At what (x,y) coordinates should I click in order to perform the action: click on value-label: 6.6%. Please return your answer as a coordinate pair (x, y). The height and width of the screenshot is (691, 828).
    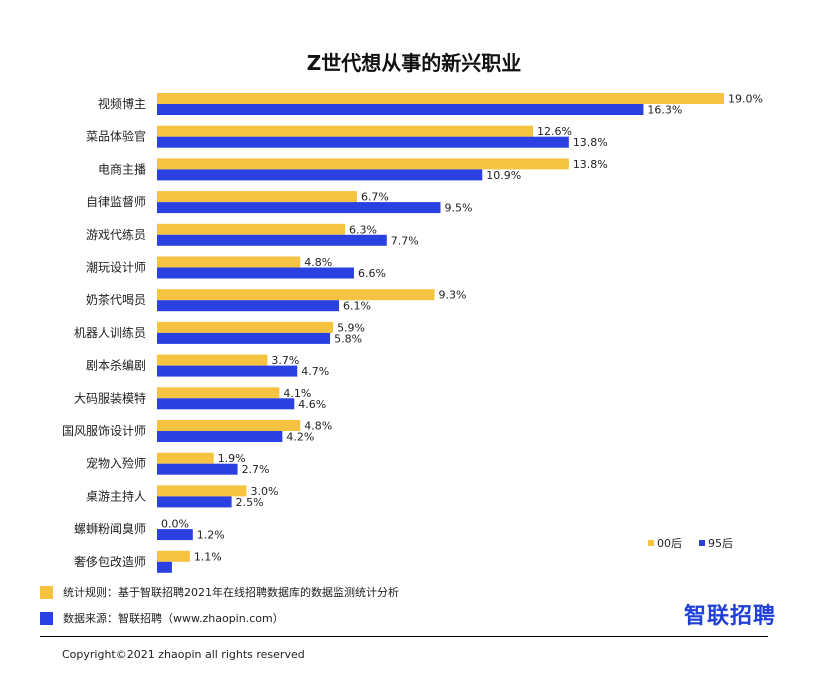
    Looking at the image, I should click on (372, 273).